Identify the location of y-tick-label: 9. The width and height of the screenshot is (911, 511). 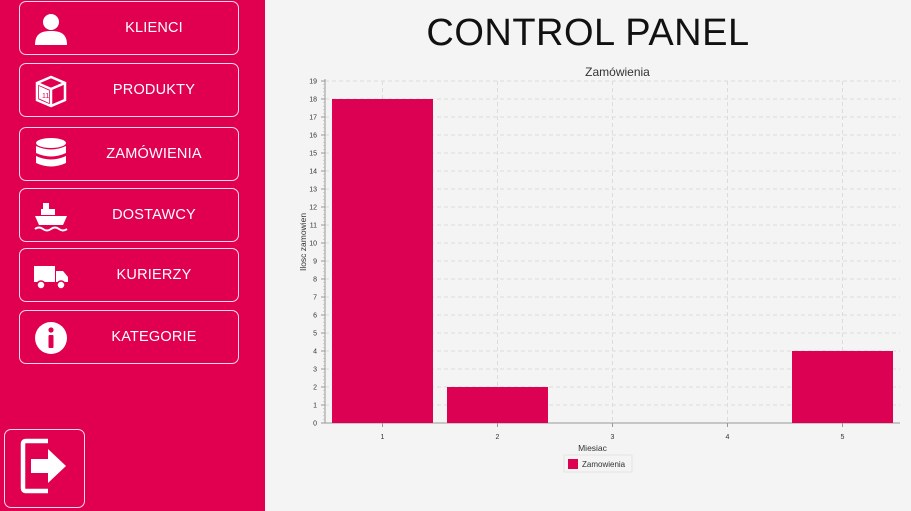
(315, 262).